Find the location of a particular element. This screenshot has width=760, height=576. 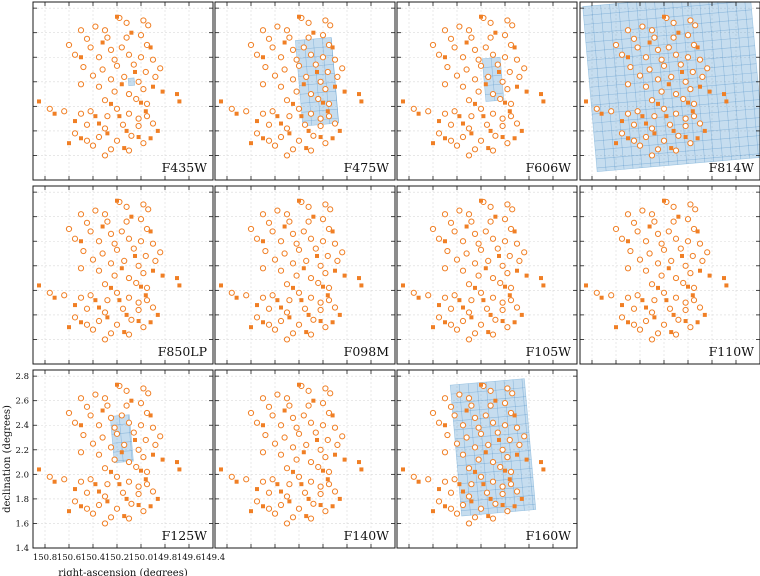

panel-f435w: F435W is located at coordinates (123, 91).